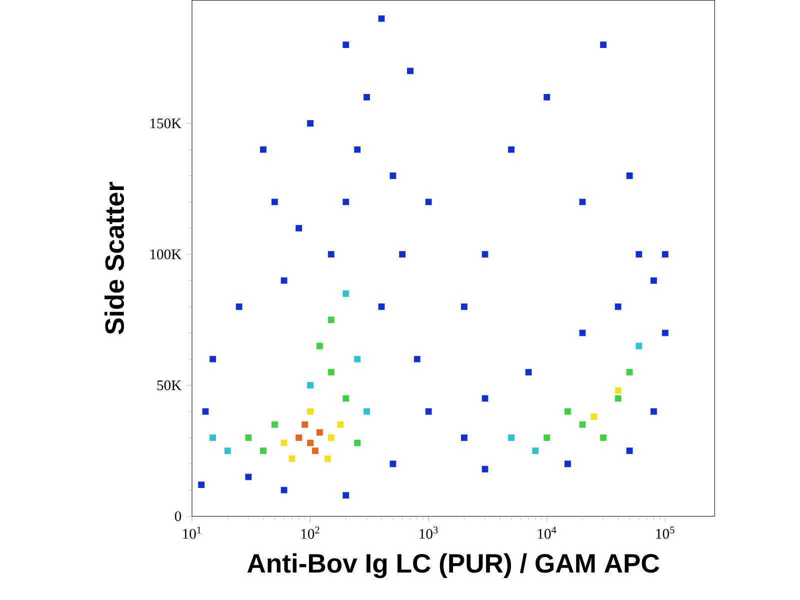  Describe the element at coordinates (114, 258) in the screenshot. I see `y-axis-title: Side Scatter` at that location.